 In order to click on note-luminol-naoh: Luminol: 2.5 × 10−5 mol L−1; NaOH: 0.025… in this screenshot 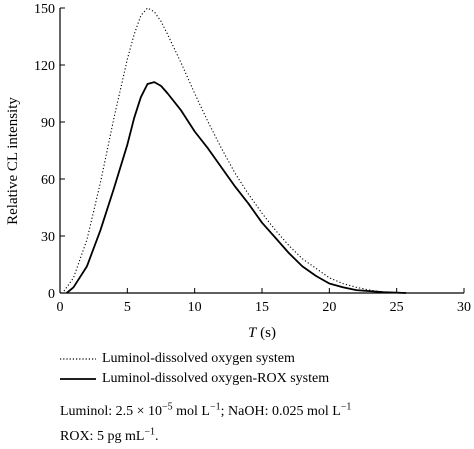, I will do `click(205, 411)`.